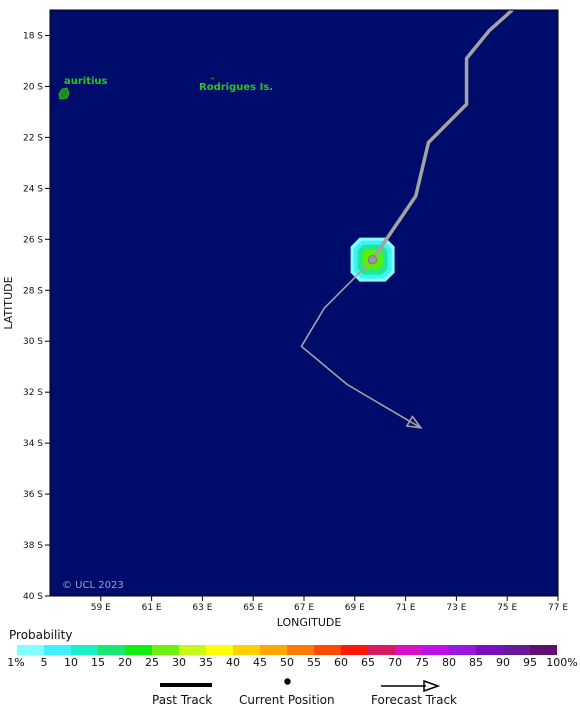 Image resolution: width=580 pixels, height=715 pixels. What do you see at coordinates (41, 635) in the screenshot?
I see `probability-title: Probability` at bounding box center [41, 635].